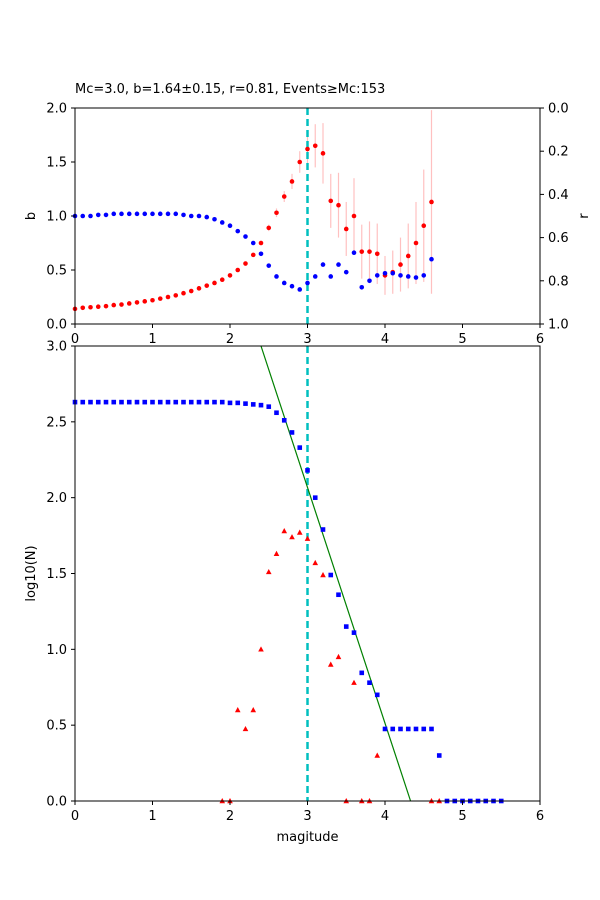 The image size is (600, 900). What do you see at coordinates (56, 109) in the screenshot?
I see `top-y-tick-label: 2.0` at bounding box center [56, 109].